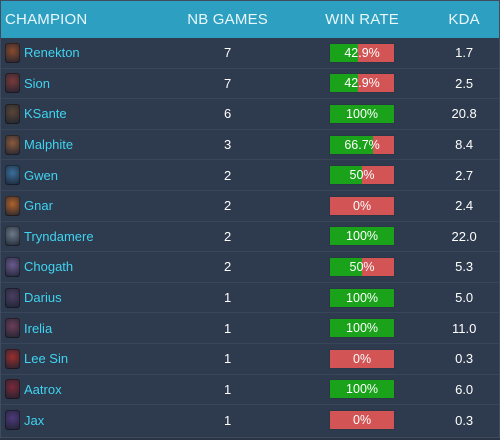  Describe the element at coordinates (80, 205) in the screenshot. I see `champion-cell: Gnar` at that location.